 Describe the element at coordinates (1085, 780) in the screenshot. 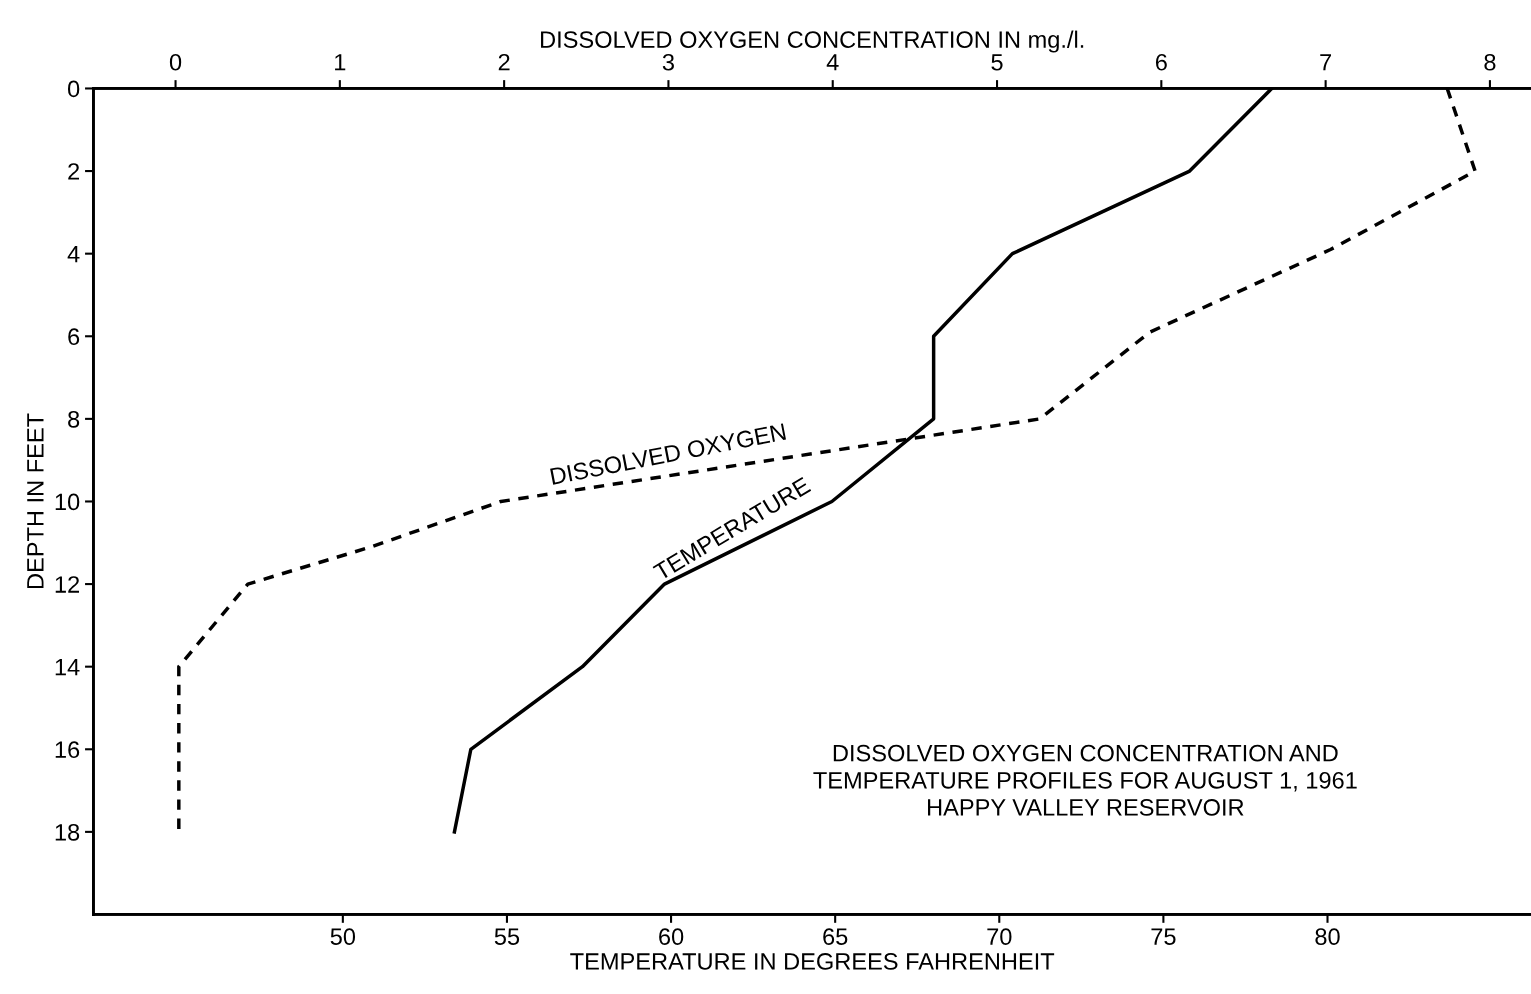

I see `annotation: DISSOLVED OXYGEN CONCENTRATION AND TEMPERATURE PROFILES FOR AUGUST 1, 1961 HAPPY VALLEY RESERVOIR` at that location.